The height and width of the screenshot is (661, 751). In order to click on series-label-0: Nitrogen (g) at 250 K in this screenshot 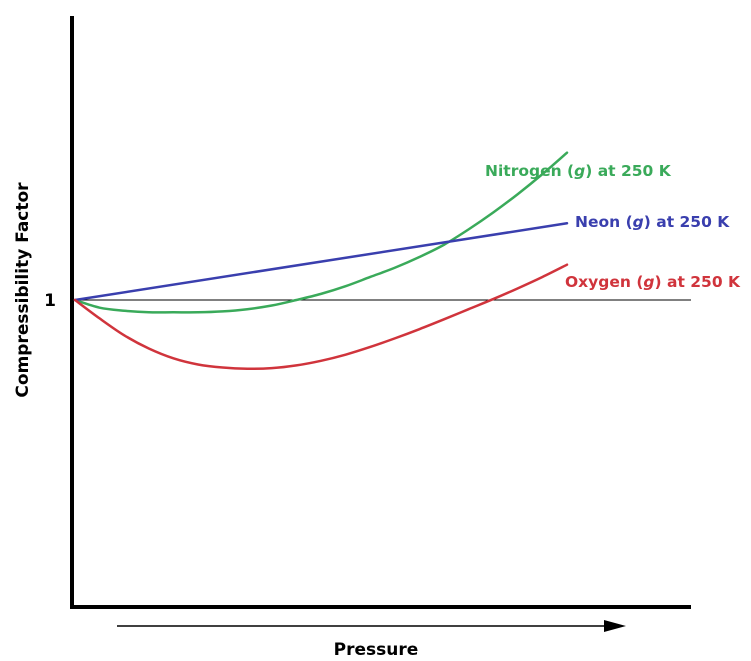, I will do `click(578, 171)`.